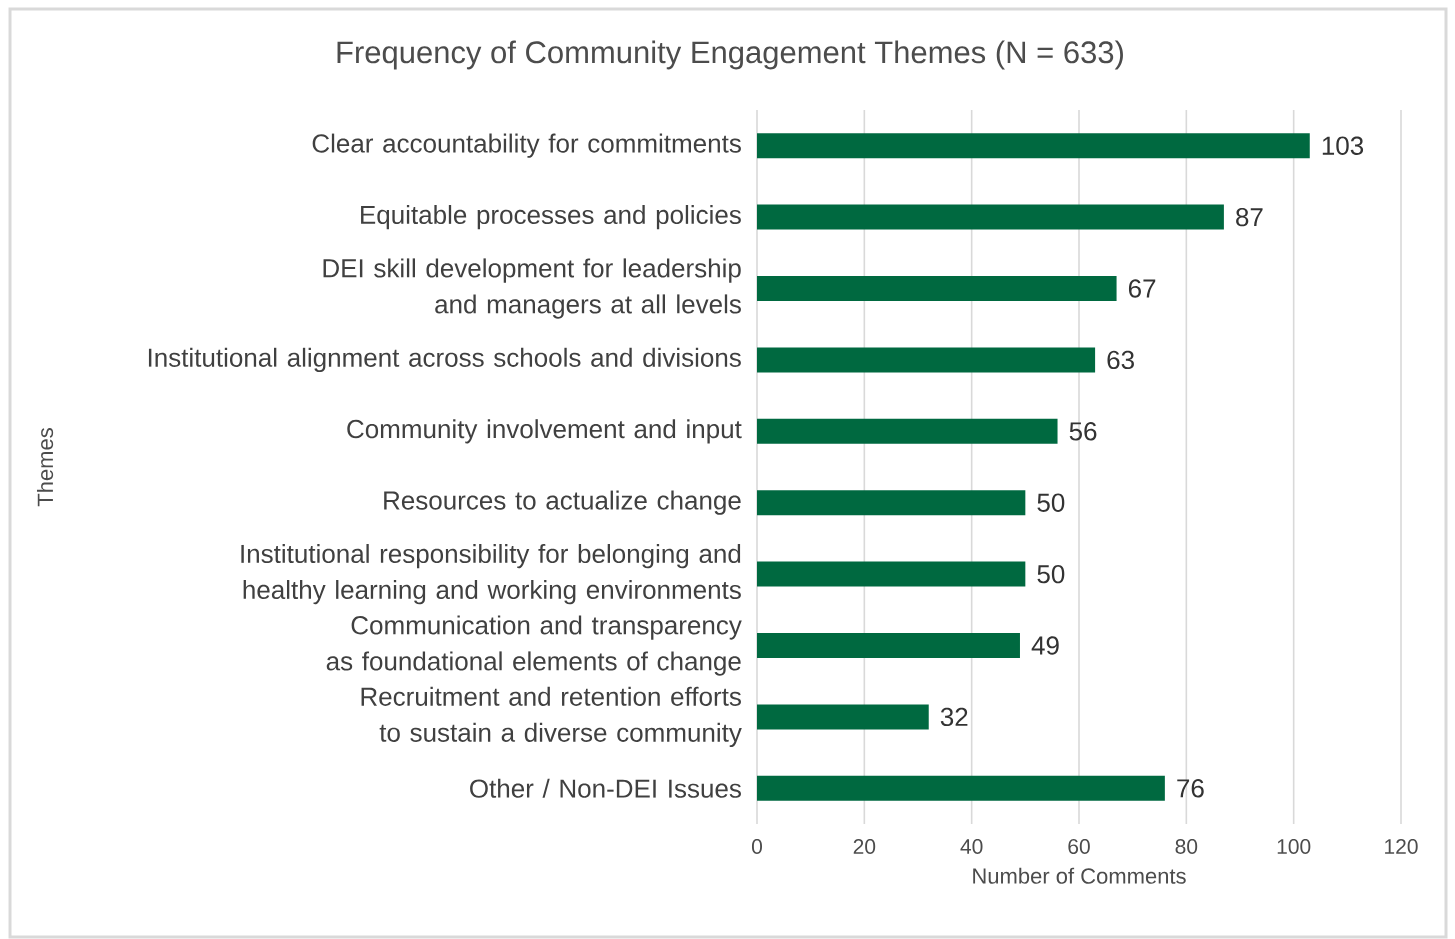 The height and width of the screenshot is (939, 1455). Describe the element at coordinates (1120, 360) in the screenshot. I see `data-label: 63` at that location.